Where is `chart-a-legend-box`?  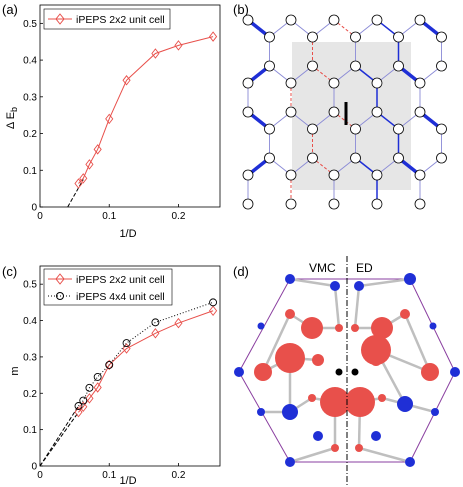 chart-a-legend-box is located at coordinates (107, 19).